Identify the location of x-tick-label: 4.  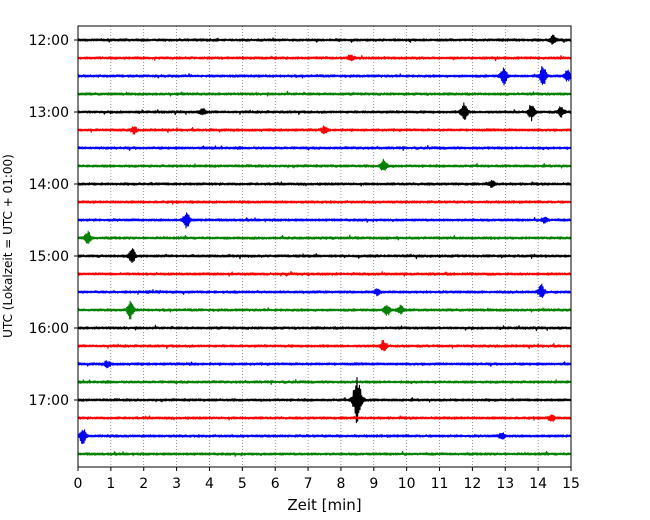
(209, 484).